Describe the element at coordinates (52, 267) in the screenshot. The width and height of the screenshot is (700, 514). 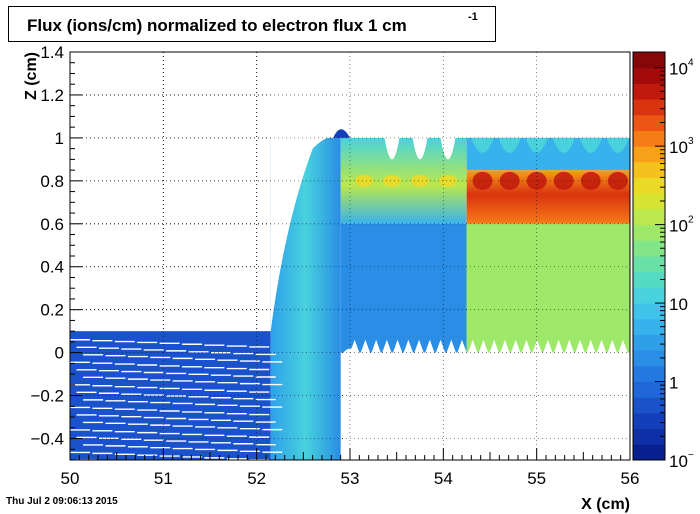
I see `y-tick-label: 0.4` at that location.